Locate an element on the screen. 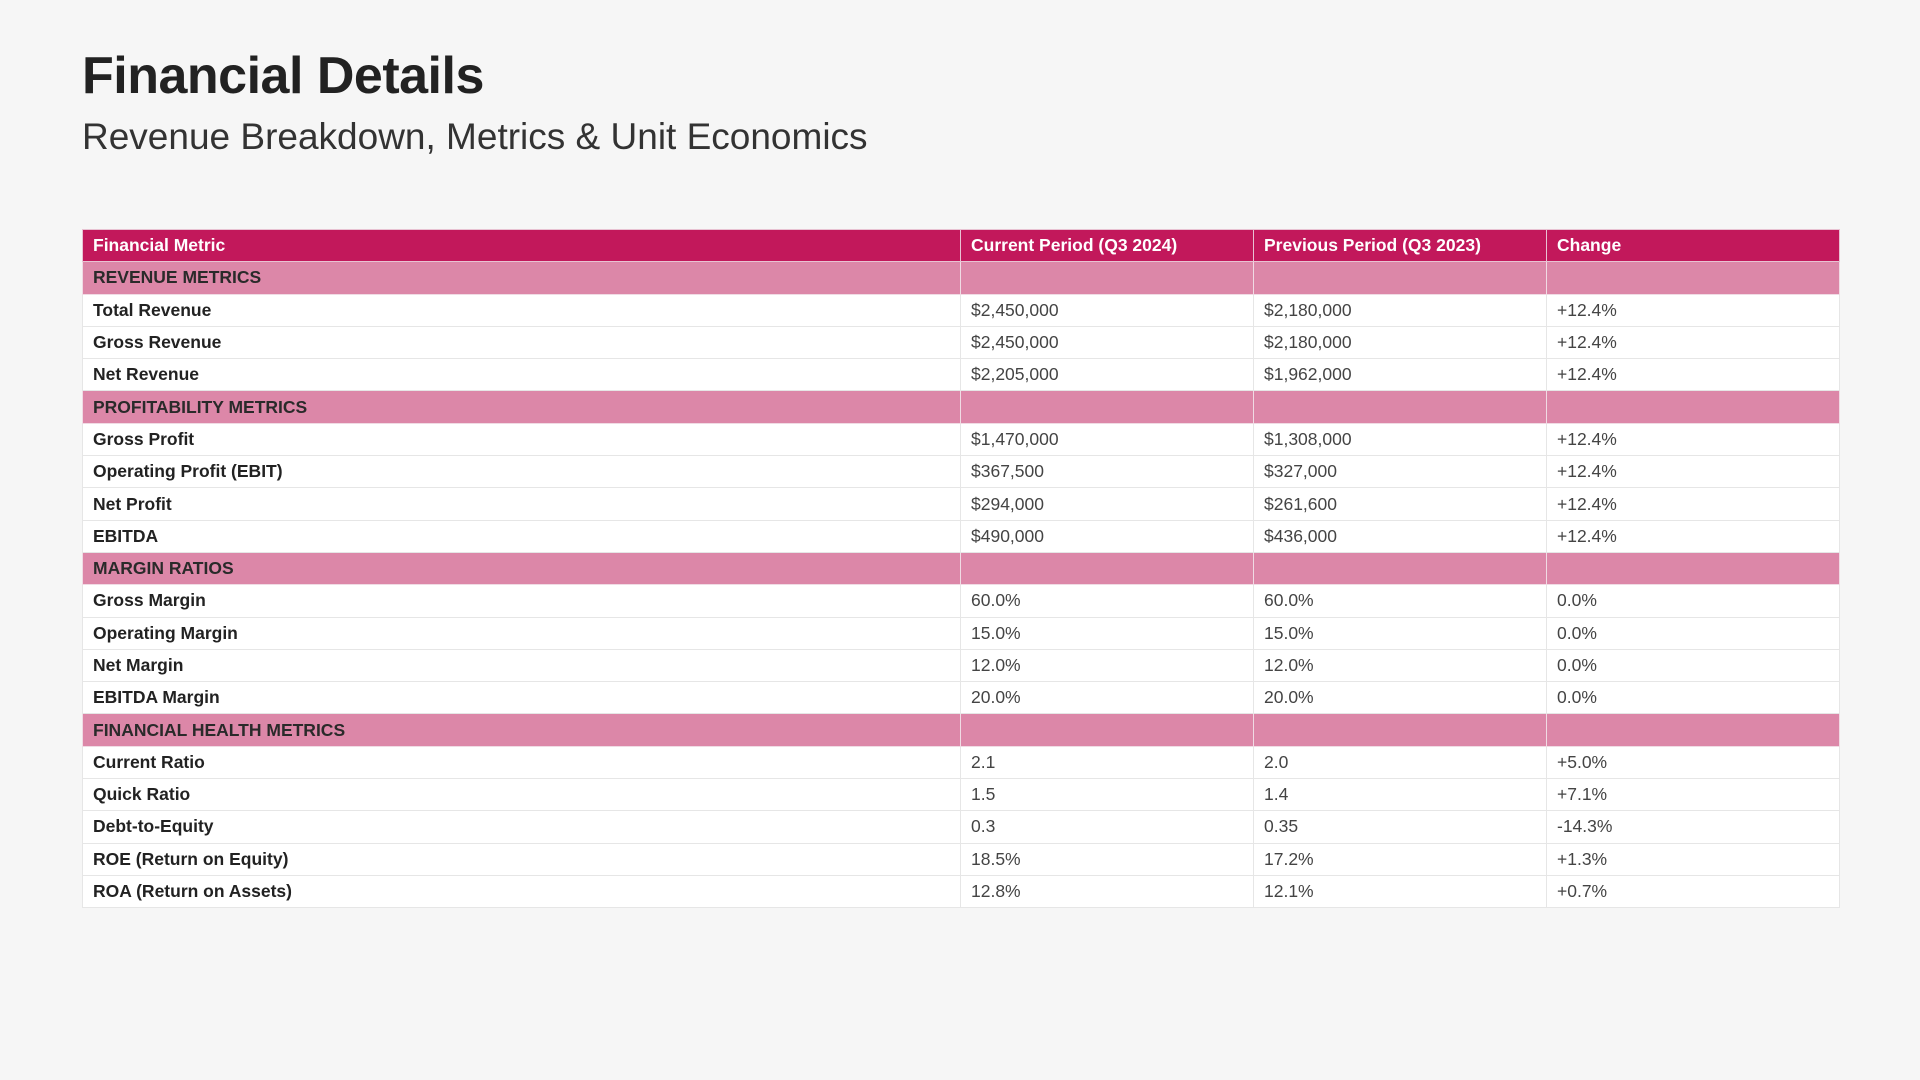 This screenshot has width=1920, height=1080. metric-name: Gross Margin is located at coordinates (521, 601).